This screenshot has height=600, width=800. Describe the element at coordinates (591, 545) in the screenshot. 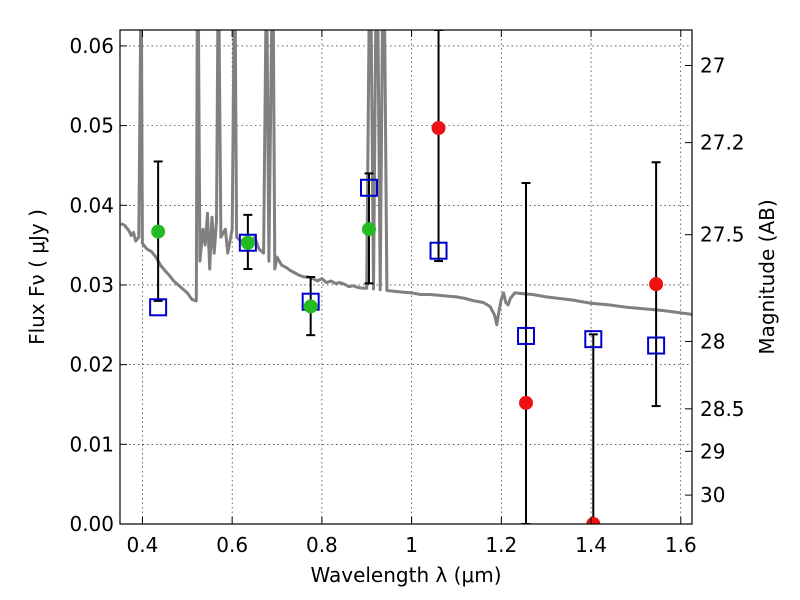

I see `x-tick-label: 1.4` at that location.